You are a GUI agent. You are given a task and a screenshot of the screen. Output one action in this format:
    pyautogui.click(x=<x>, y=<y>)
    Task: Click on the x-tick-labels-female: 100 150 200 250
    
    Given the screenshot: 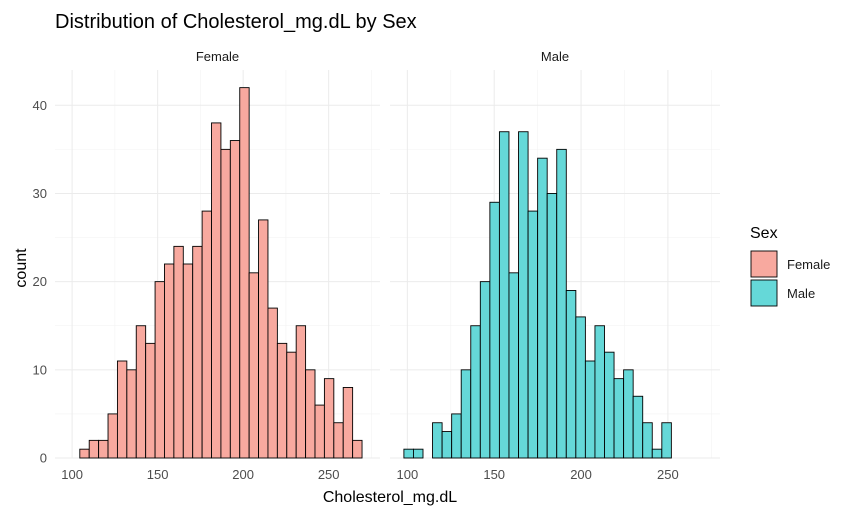 What is the action you would take?
    pyautogui.click(x=200, y=474)
    